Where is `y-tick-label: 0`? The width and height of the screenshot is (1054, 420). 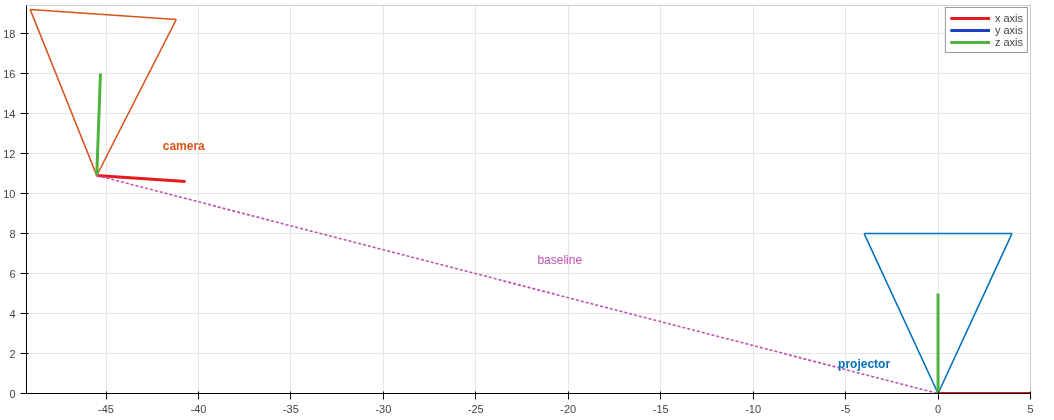
y-tick-label: 0 is located at coordinates (12, 393).